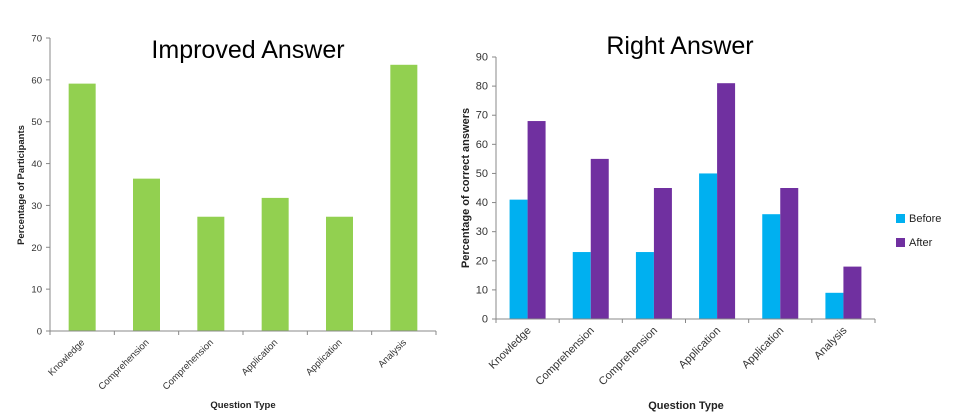 The height and width of the screenshot is (420, 971). Describe the element at coordinates (679, 46) in the screenshot. I see `chart-title: Right Answer` at that location.